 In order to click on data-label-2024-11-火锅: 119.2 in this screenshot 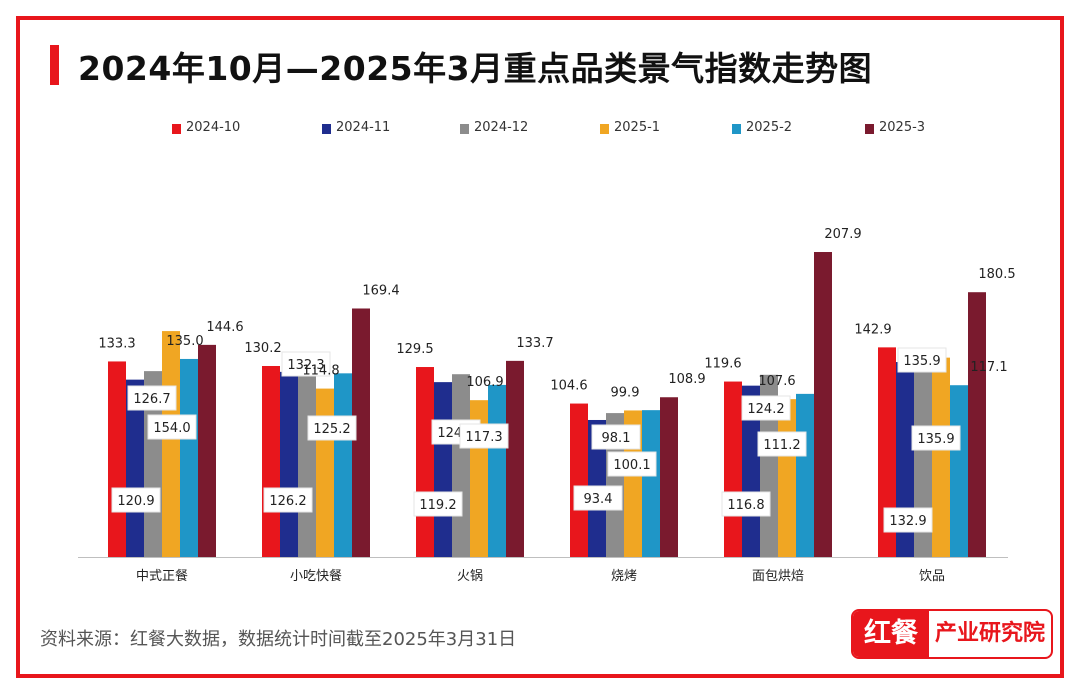, I will do `click(438, 504)`.